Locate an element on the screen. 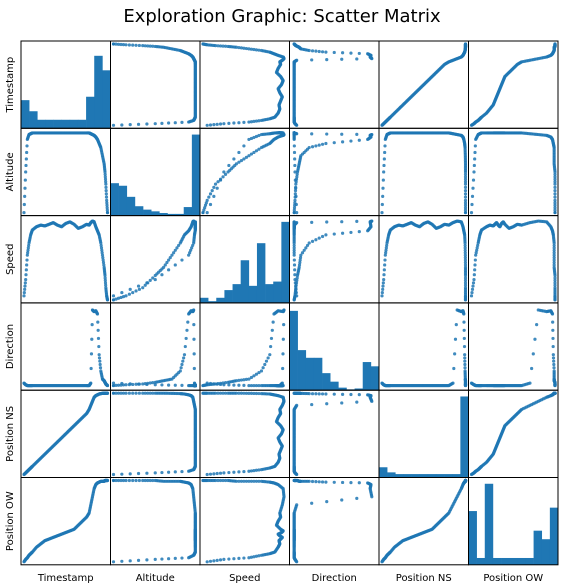 The width and height of the screenshot is (564, 584). cell-position-ns-vs-position-ns is located at coordinates (423, 434).